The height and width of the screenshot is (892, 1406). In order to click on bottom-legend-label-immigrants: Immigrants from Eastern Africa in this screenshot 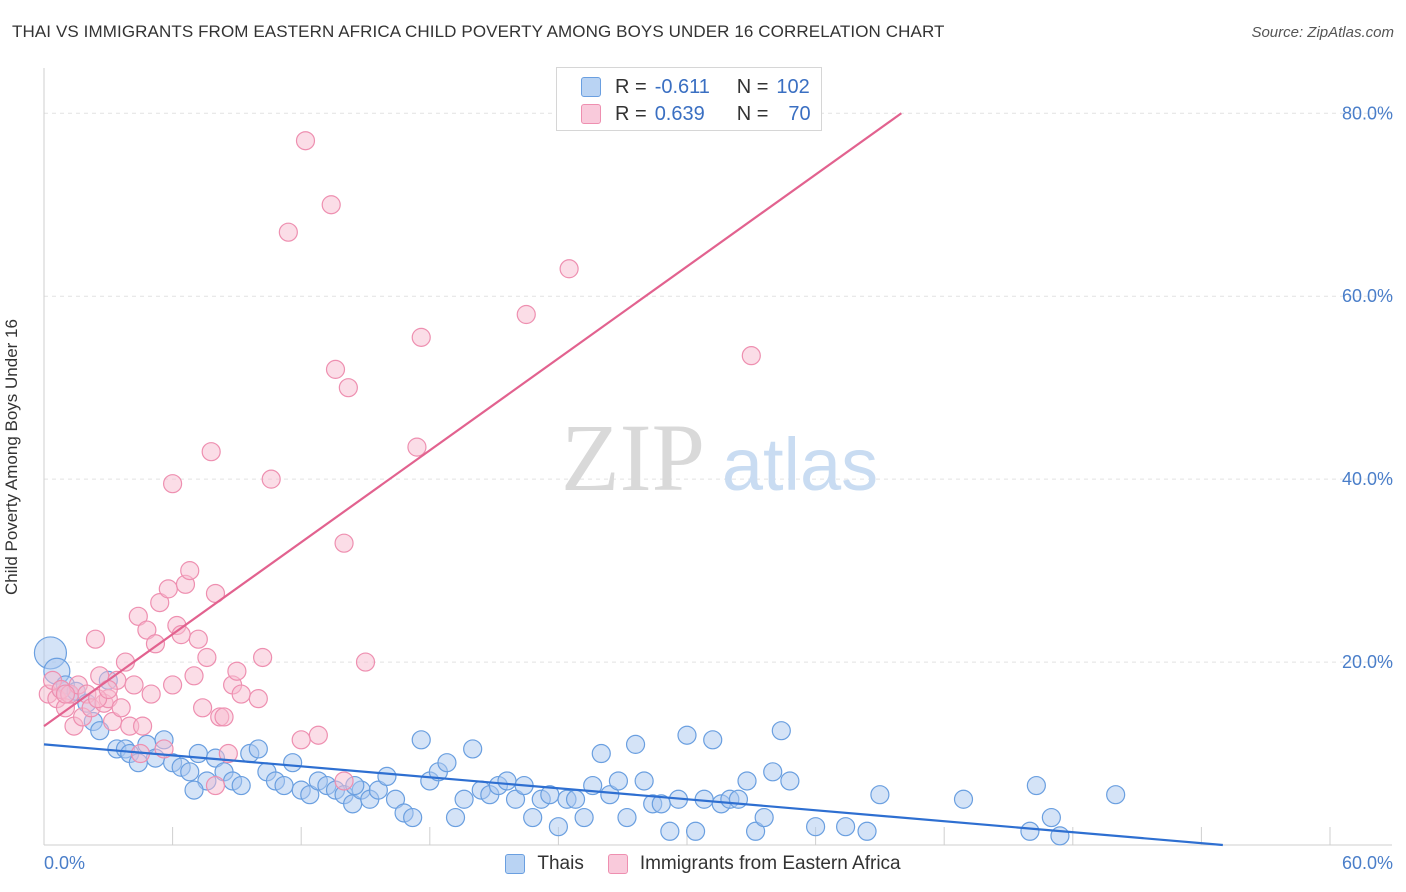, I will do `click(770, 863)`.